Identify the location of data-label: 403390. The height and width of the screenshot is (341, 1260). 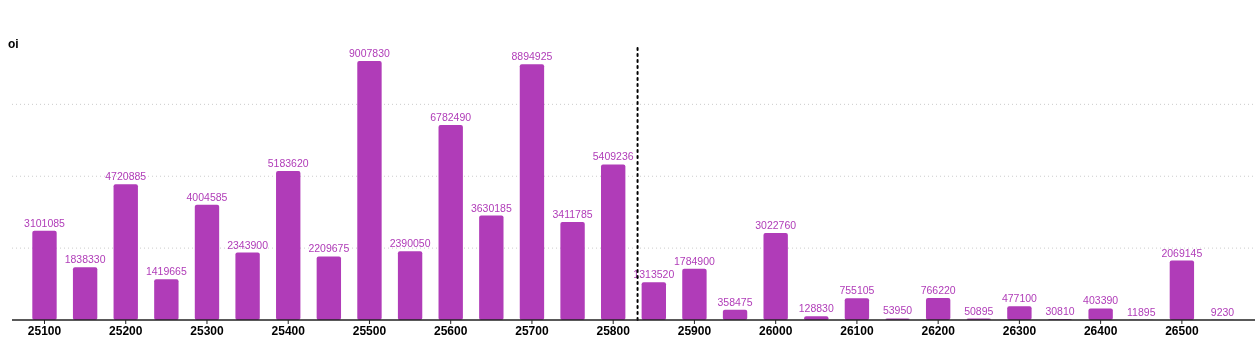
(1101, 300).